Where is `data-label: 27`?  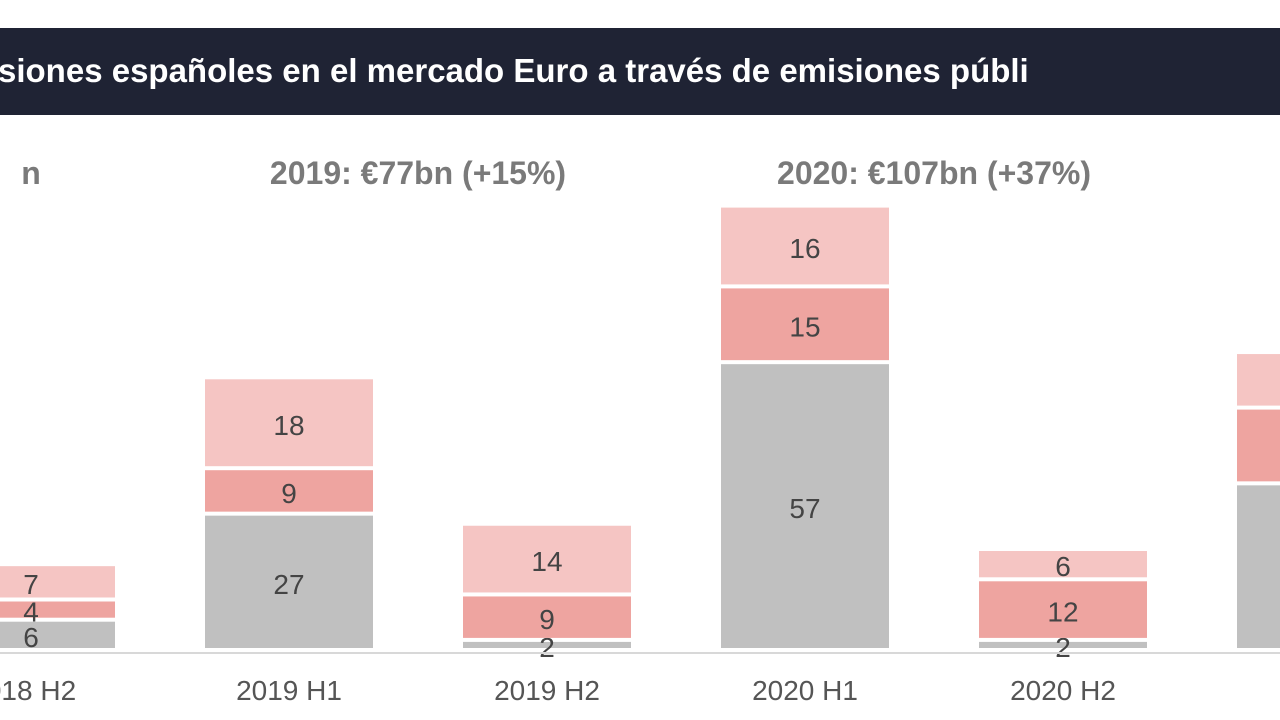
data-label: 27 is located at coordinates (288, 584).